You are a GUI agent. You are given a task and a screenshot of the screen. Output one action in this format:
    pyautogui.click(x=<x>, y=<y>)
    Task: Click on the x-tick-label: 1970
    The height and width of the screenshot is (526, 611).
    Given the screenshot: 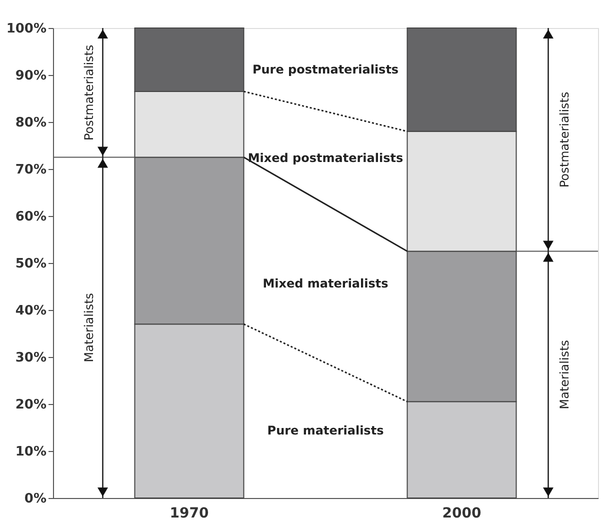 What is the action you would take?
    pyautogui.click(x=189, y=514)
    